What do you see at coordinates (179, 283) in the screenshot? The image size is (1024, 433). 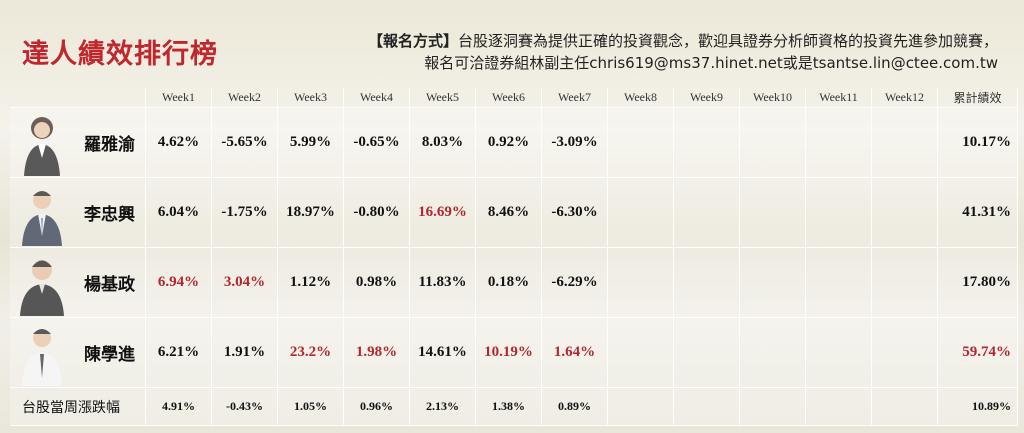 I see `value-cell: 6.94%` at bounding box center [179, 283].